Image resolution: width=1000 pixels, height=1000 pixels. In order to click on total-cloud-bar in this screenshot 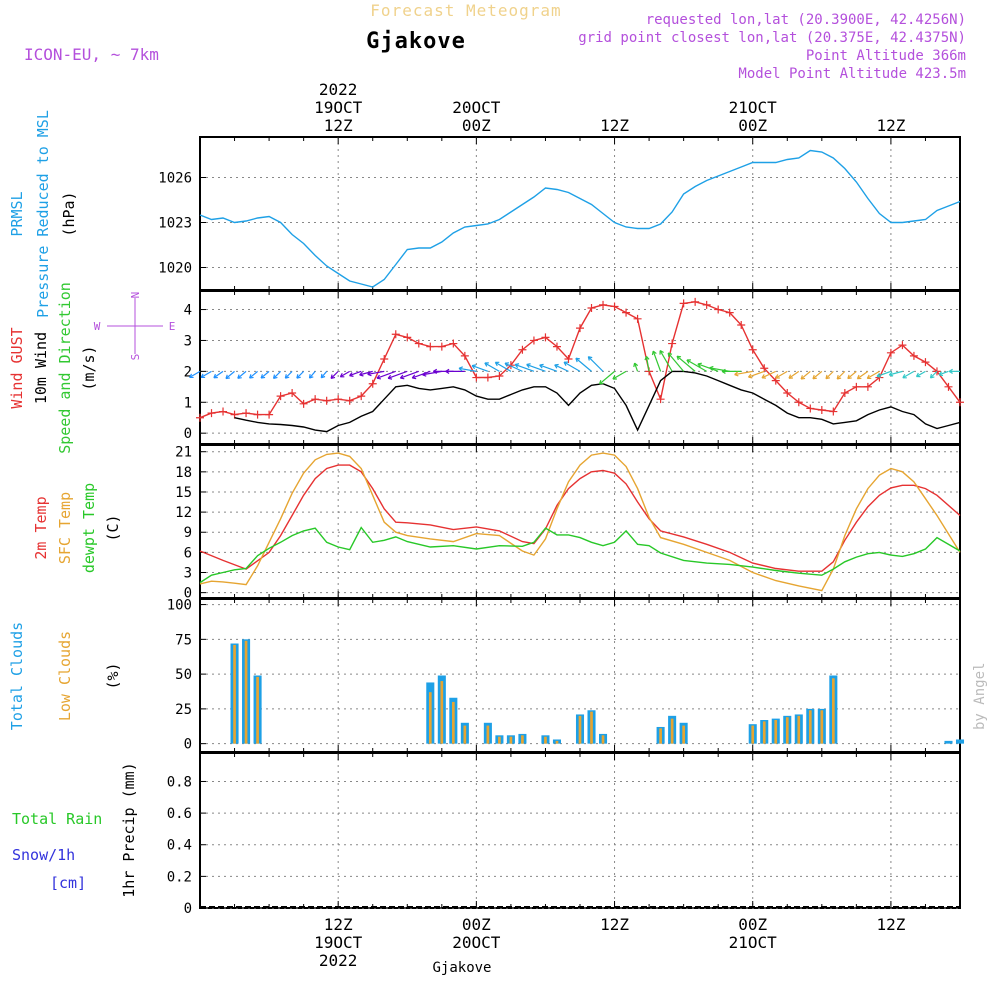, I will do `click(960, 741)`.